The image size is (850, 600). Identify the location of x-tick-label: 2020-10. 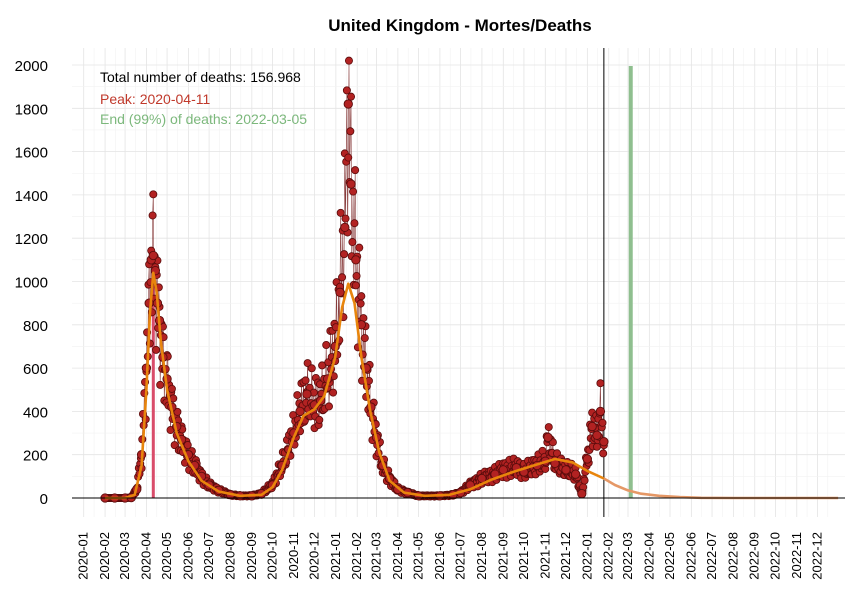
(272, 556).